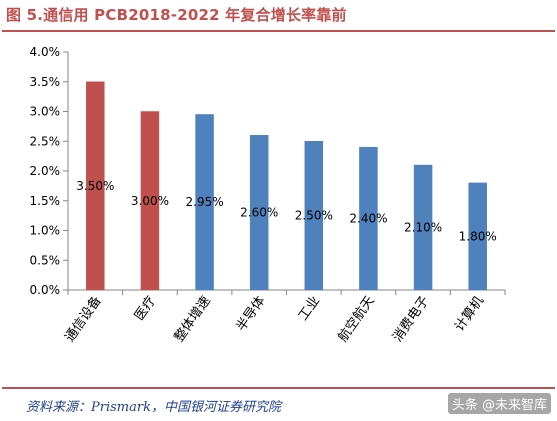 Image resolution: width=557 pixels, height=421 pixels. I want to click on y-tick-label: 1.0%, so click(45, 231).